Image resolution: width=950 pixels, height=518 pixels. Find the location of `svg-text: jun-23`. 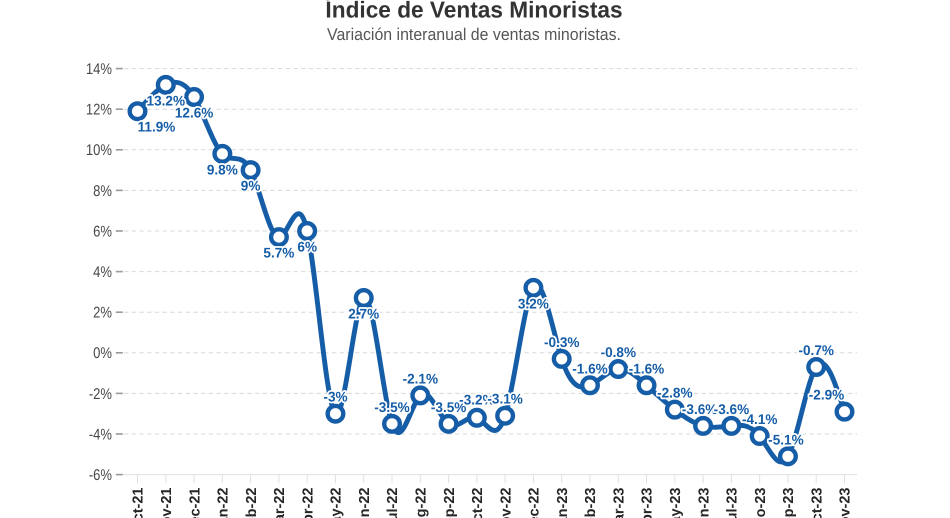

svg-text: jun-23 is located at coordinates (704, 503).